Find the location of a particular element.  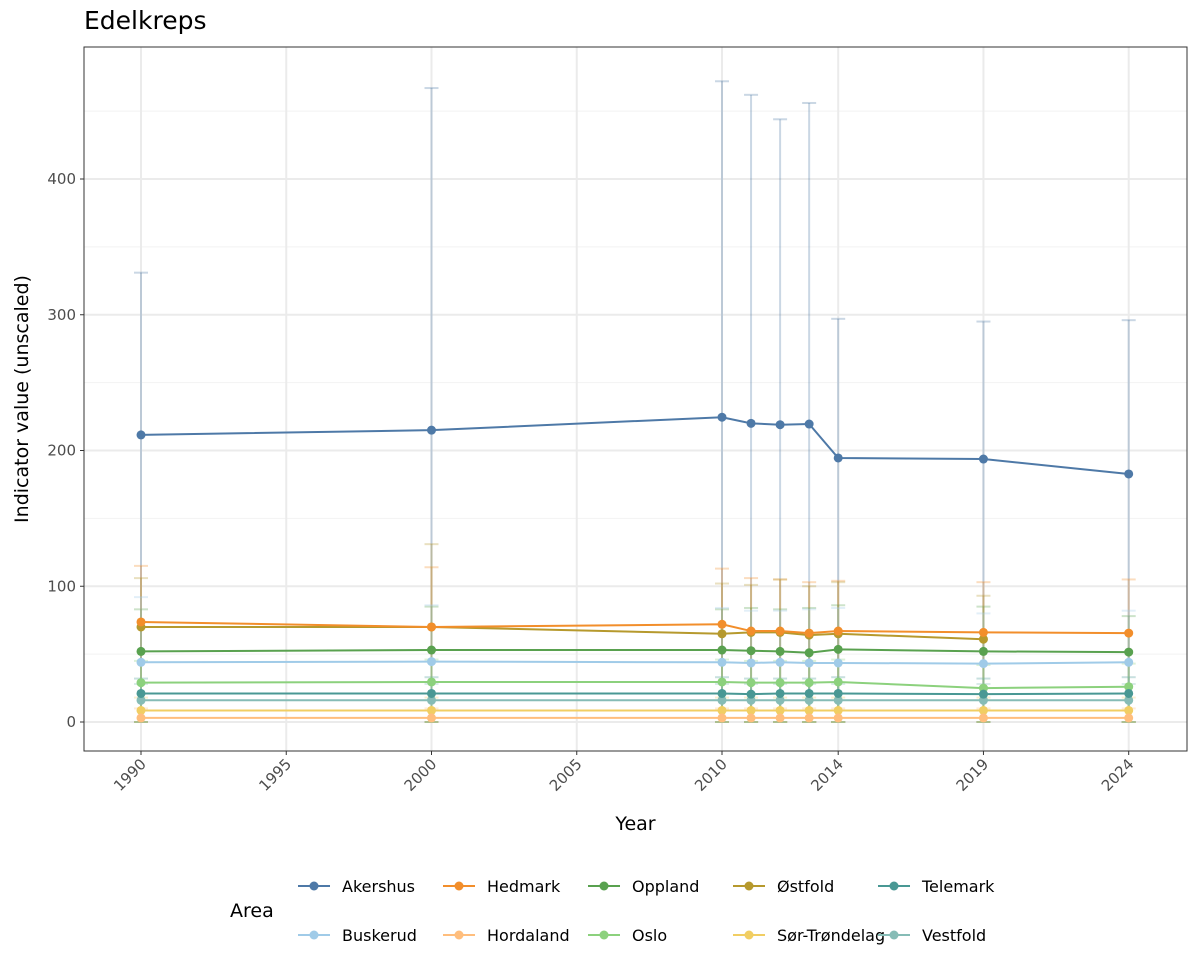

y-tick-label: 100 is located at coordinates (61, 586).